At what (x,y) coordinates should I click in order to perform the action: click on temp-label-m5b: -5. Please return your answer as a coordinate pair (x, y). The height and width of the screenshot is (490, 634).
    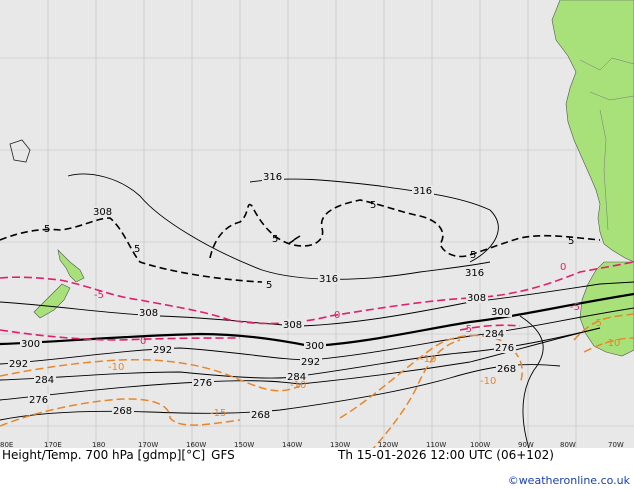
    Looking at the image, I should click on (467, 329).